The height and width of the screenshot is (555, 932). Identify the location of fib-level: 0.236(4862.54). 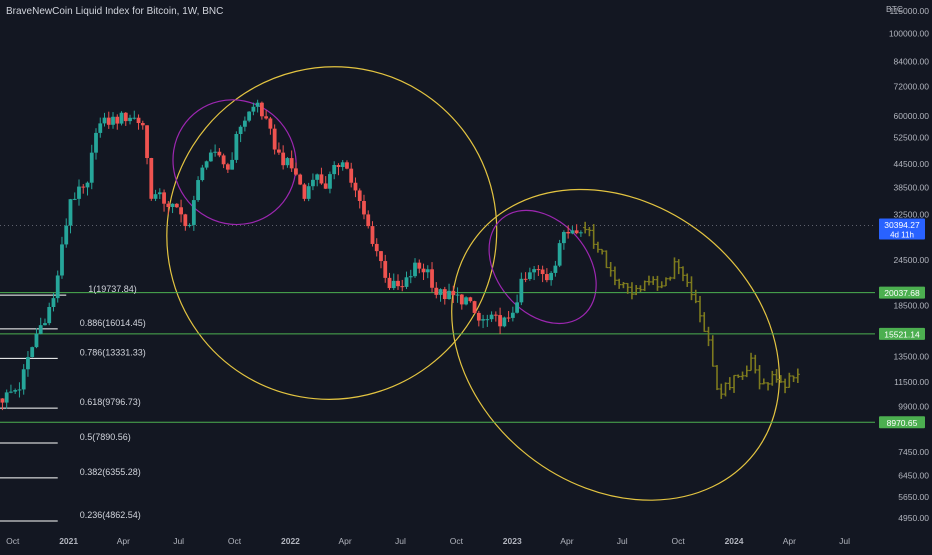
(70, 516).